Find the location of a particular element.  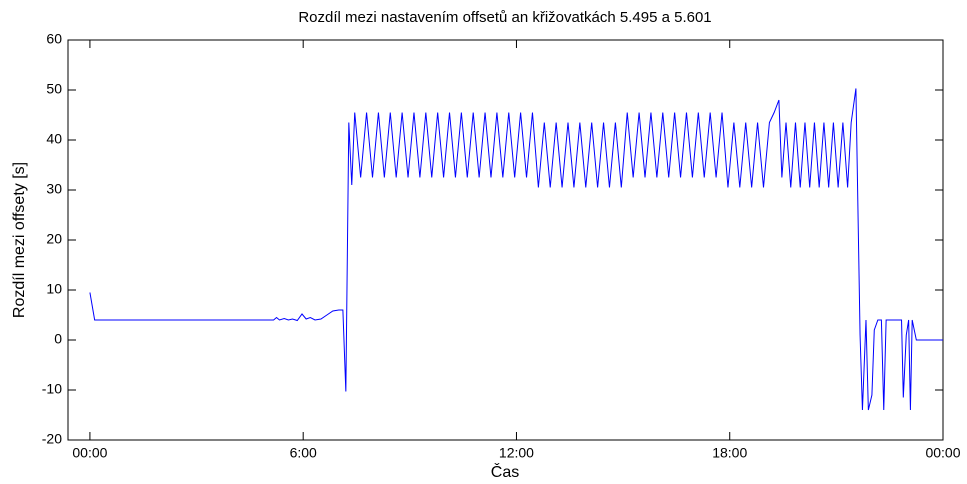

y-tick-label: 10 is located at coordinates (54, 289).